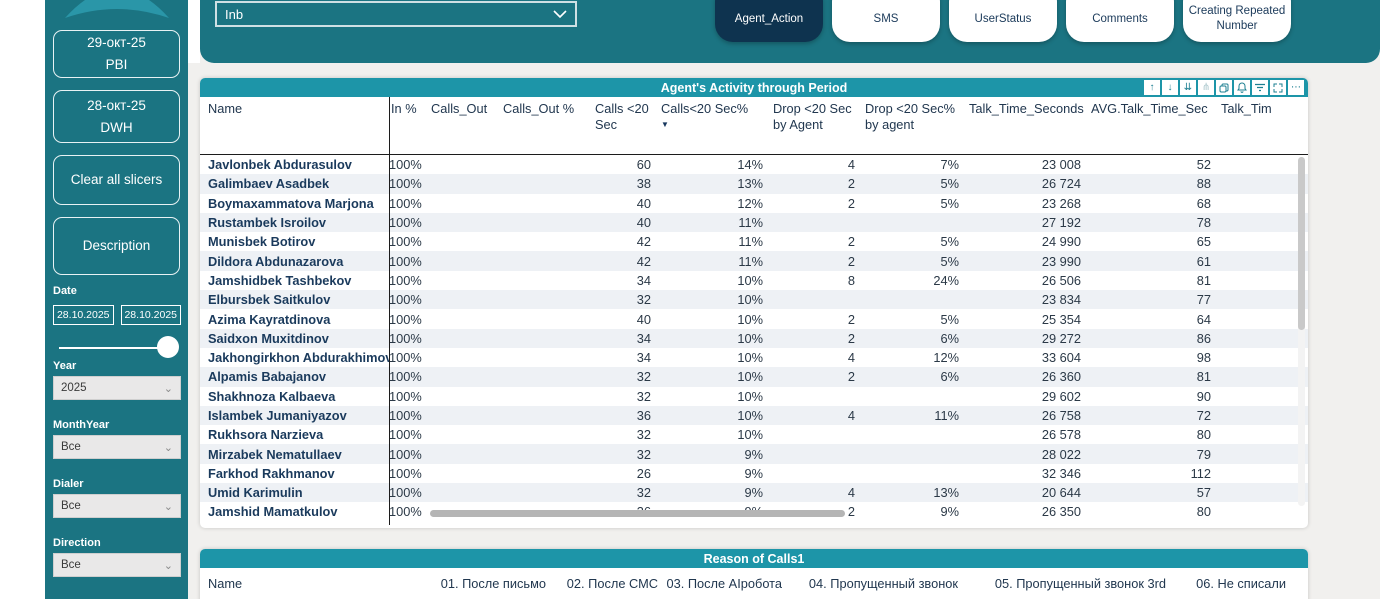 This screenshot has width=1395, height=599. Describe the element at coordinates (1080, 583) in the screenshot. I see `reason-column-header: 05. Пропущенный звонок 3rd` at that location.